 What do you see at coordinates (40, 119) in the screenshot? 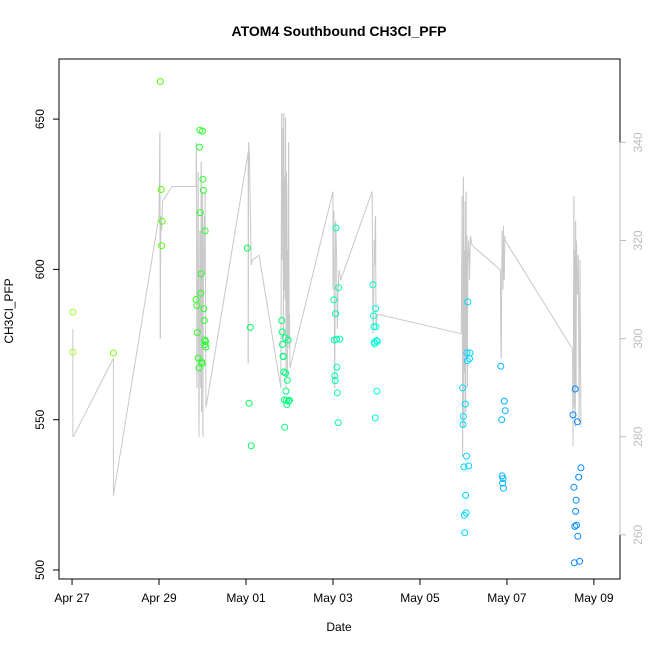
I see `y-tick-label: 650` at bounding box center [40, 119].